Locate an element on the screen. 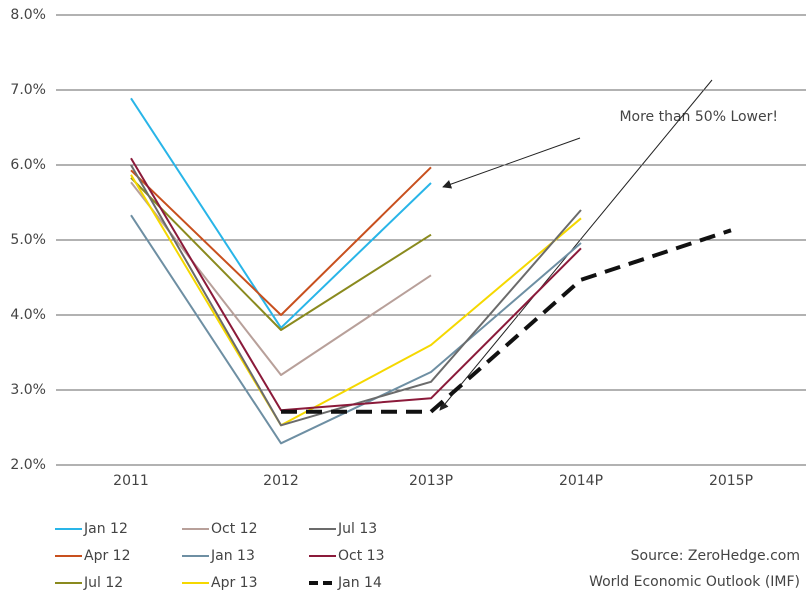 The height and width of the screenshot is (594, 806). y-tick-label: 7.0% is located at coordinates (28, 90).